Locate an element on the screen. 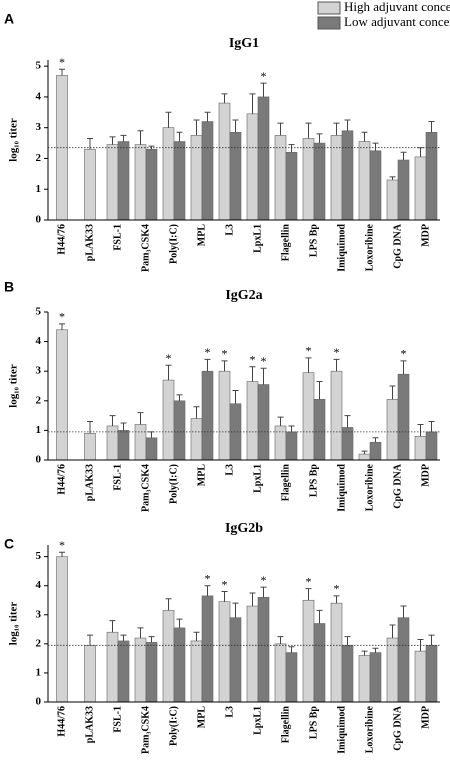 The image size is (450, 761). x-tick-label: Poly(I:C) is located at coordinates (173, 484).